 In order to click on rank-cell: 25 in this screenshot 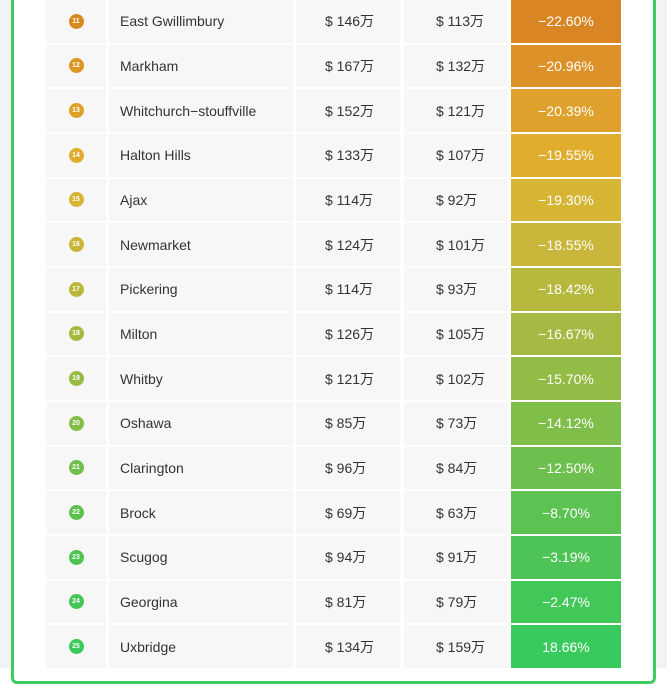, I will do `click(76, 646)`.